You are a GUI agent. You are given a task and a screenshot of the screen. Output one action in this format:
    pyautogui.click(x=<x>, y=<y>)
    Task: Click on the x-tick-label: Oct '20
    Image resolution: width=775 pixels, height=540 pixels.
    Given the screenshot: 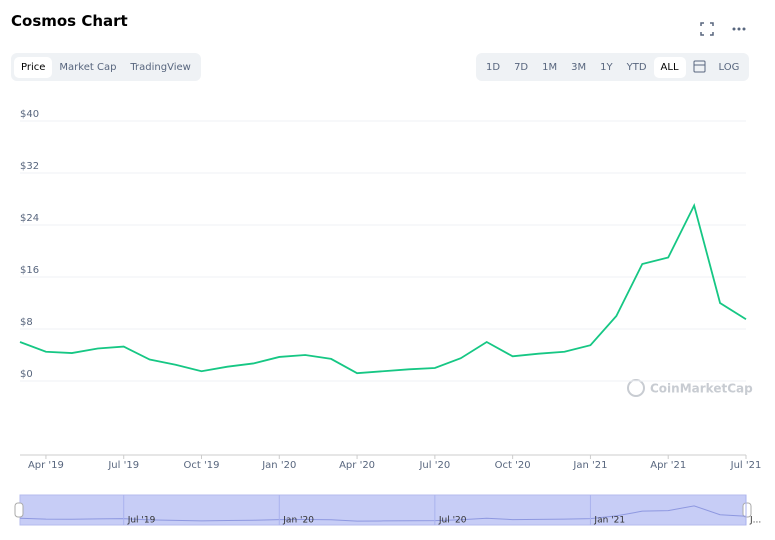 What is the action you would take?
    pyautogui.click(x=513, y=465)
    